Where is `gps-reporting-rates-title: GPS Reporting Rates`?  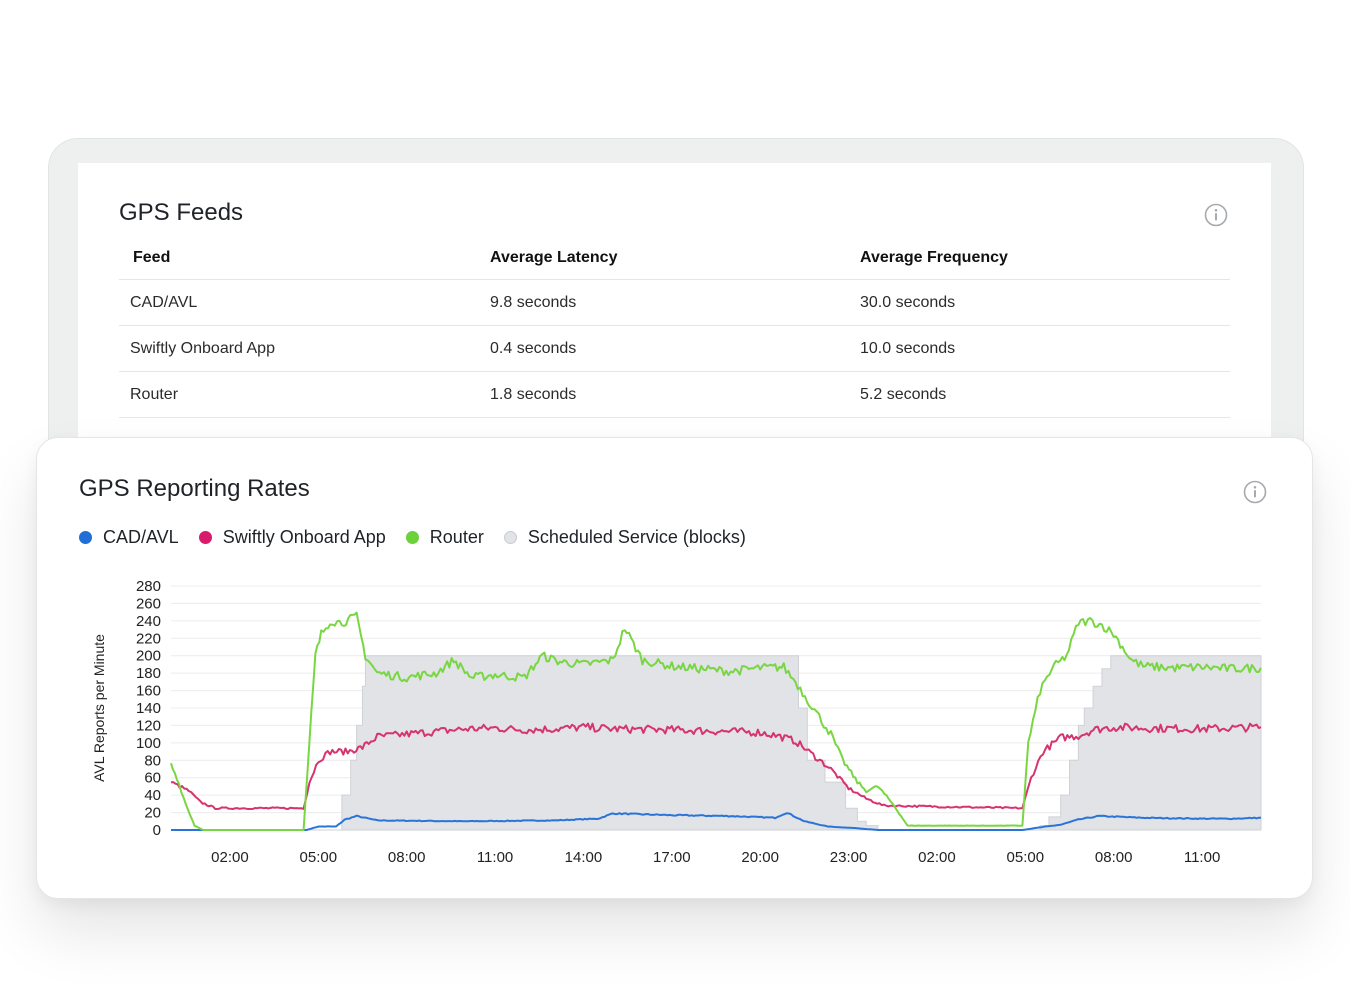
gps-reporting-rates-title: GPS Reporting Rates is located at coordinates (194, 488).